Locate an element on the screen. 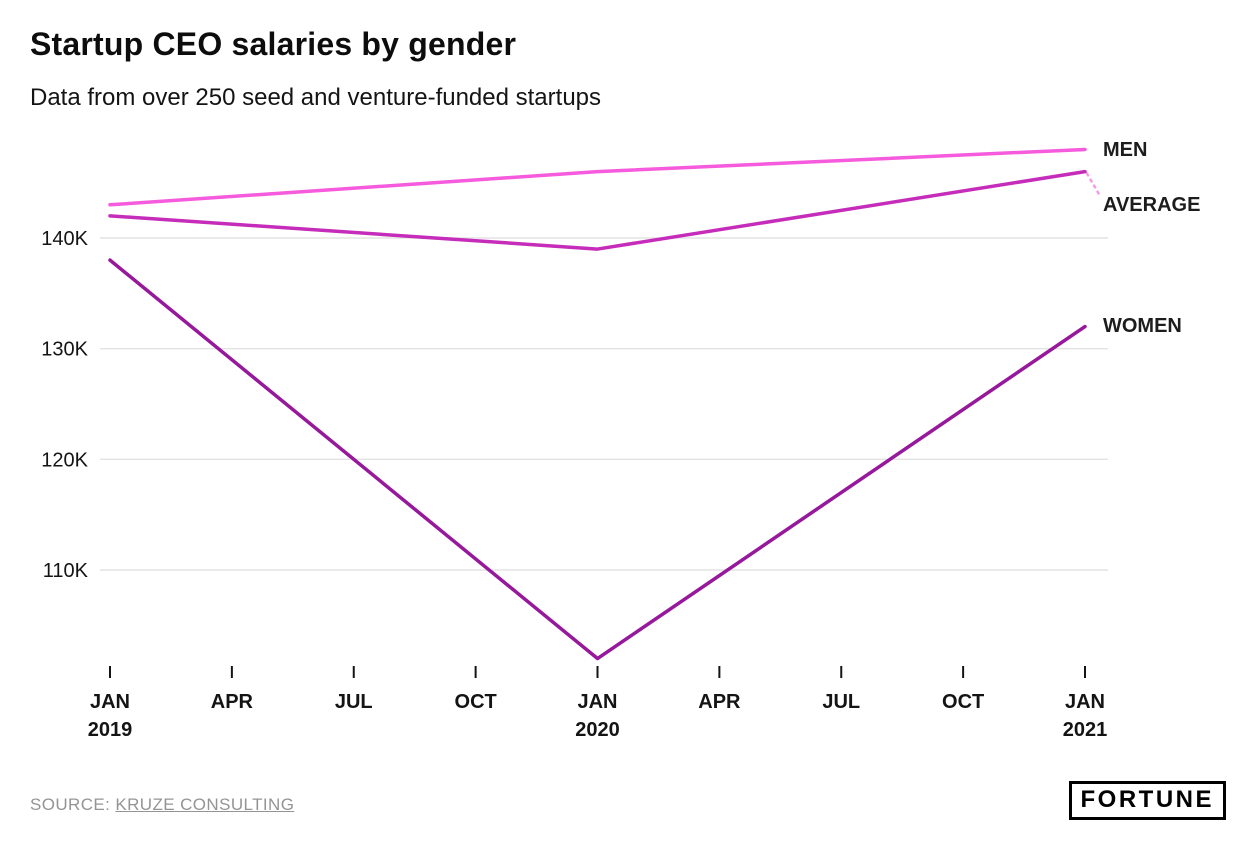 This screenshot has height=856, width=1256. source-prefix: SOURCE: is located at coordinates (73, 804).